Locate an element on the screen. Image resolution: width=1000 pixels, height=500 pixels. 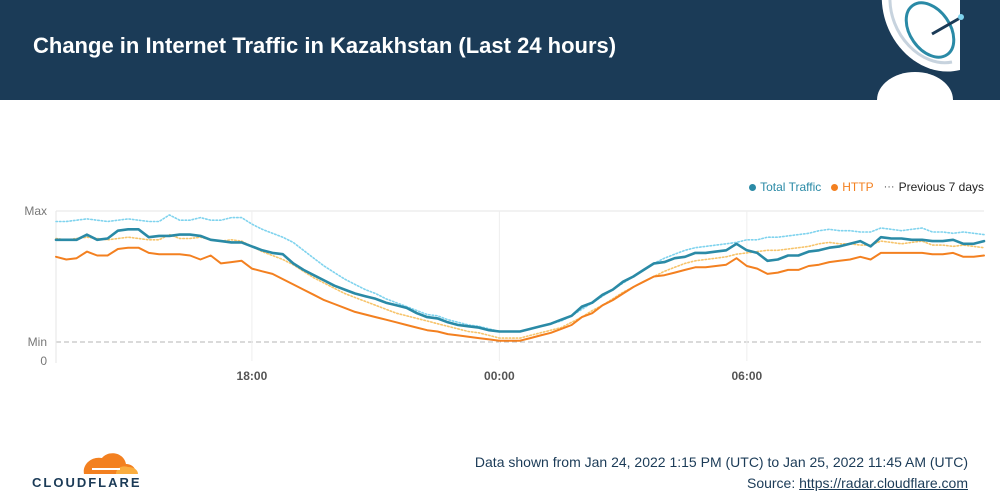
legend-item-previous: ··· Previous 7 days is located at coordinates (934, 187).